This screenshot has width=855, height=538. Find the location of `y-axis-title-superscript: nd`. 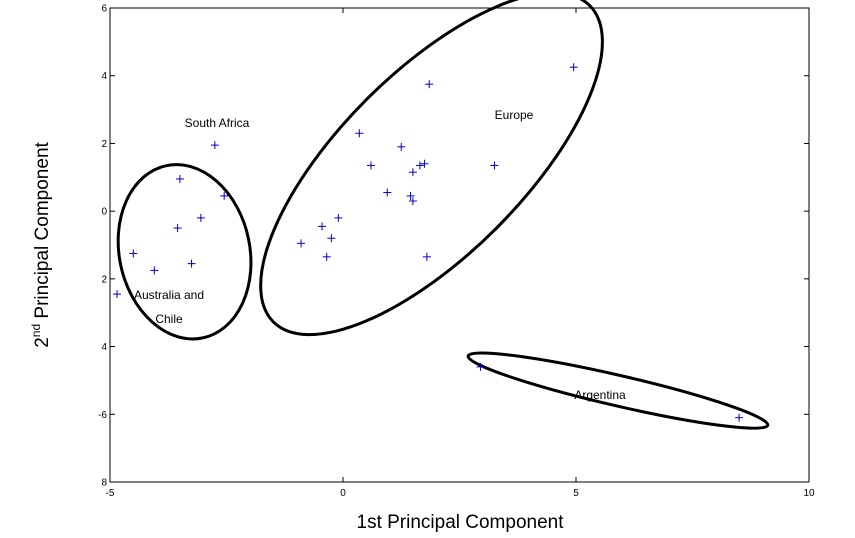

y-axis-title-superscript: nd is located at coordinates (36, 330).